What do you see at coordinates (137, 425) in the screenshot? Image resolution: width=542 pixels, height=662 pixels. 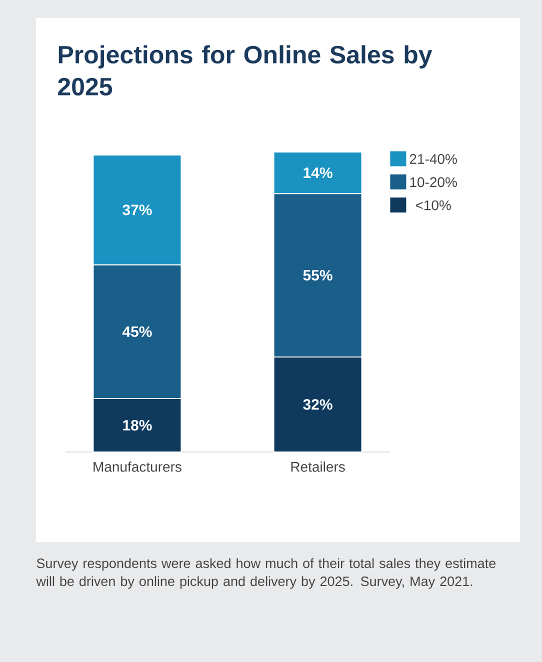 I see `data-label: 18%` at bounding box center [137, 425].